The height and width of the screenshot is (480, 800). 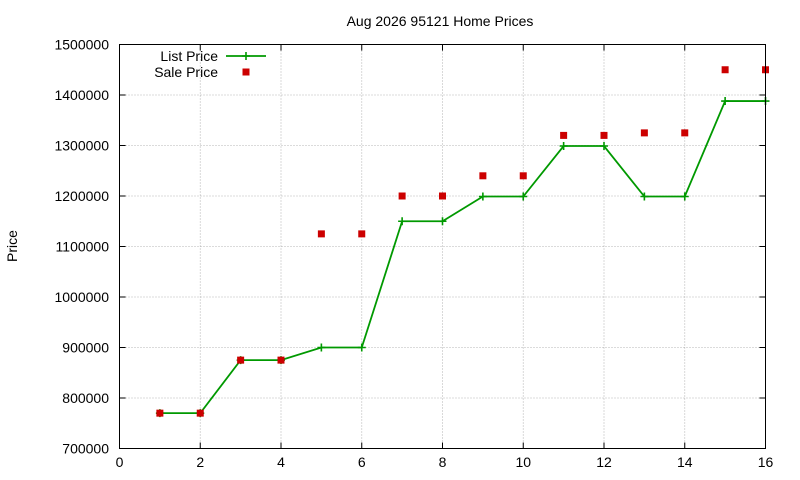 I want to click on x-tick-label: 10, so click(x=523, y=462).